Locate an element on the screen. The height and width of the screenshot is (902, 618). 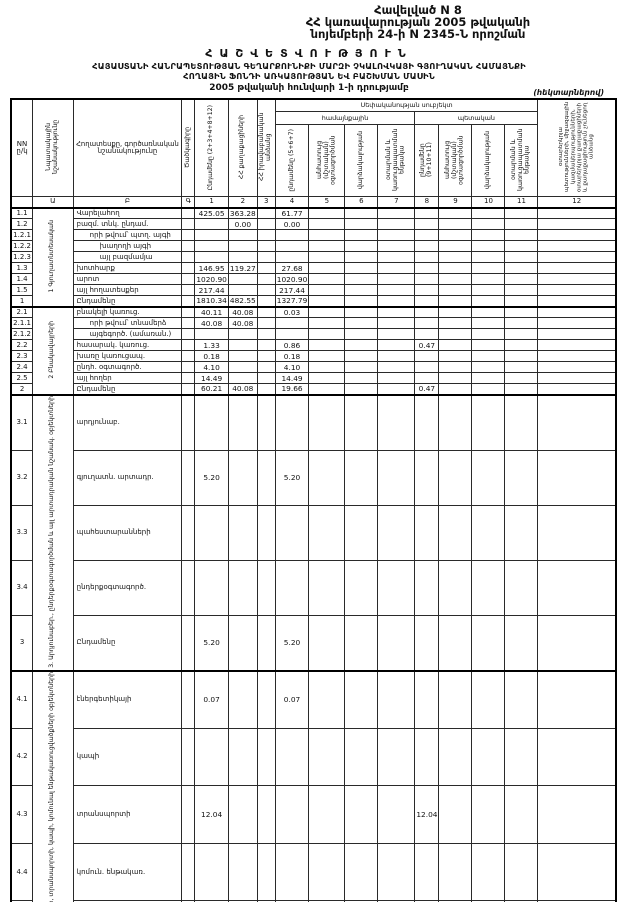
value-cell-c1: 1020.90 is located at coordinates (211, 279).